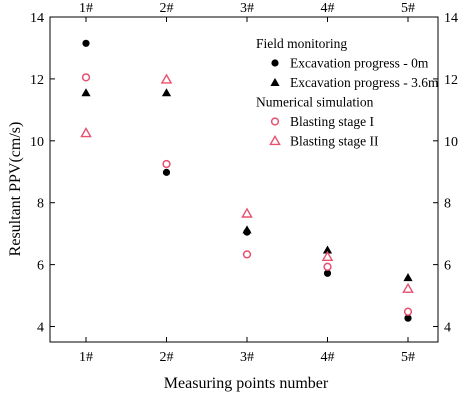 The width and height of the screenshot is (474, 403). Describe the element at coordinates (167, 357) in the screenshot. I see `x-tick-label-bottom: 2#` at that location.